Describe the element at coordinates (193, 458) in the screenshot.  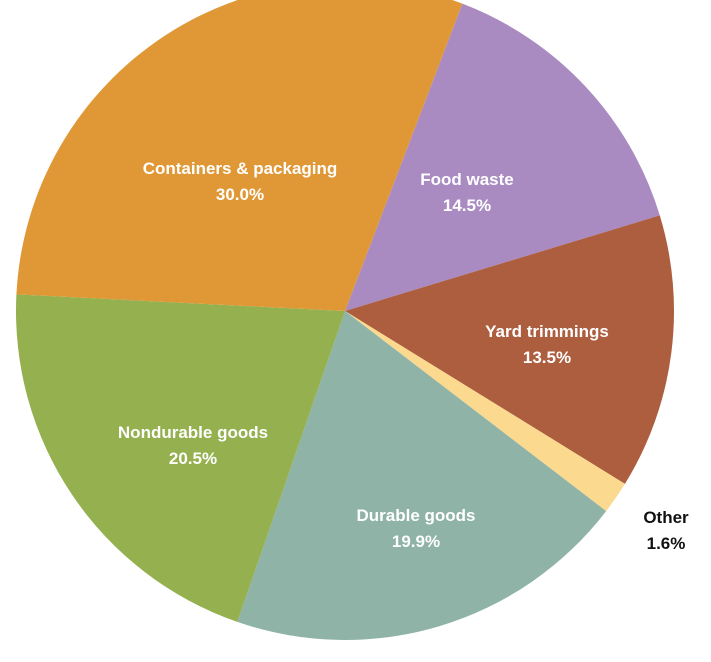
I see `slice-value-label: 20.5%` at that location.